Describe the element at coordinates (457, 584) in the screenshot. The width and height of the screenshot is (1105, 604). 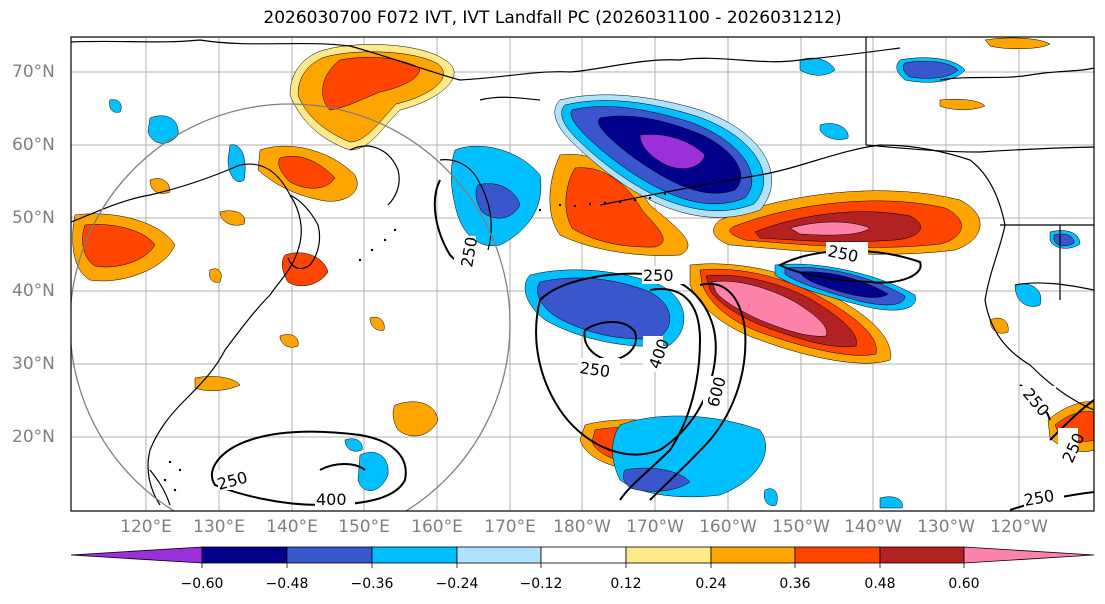
I see `colorbar-tick-3: −0.24` at that location.